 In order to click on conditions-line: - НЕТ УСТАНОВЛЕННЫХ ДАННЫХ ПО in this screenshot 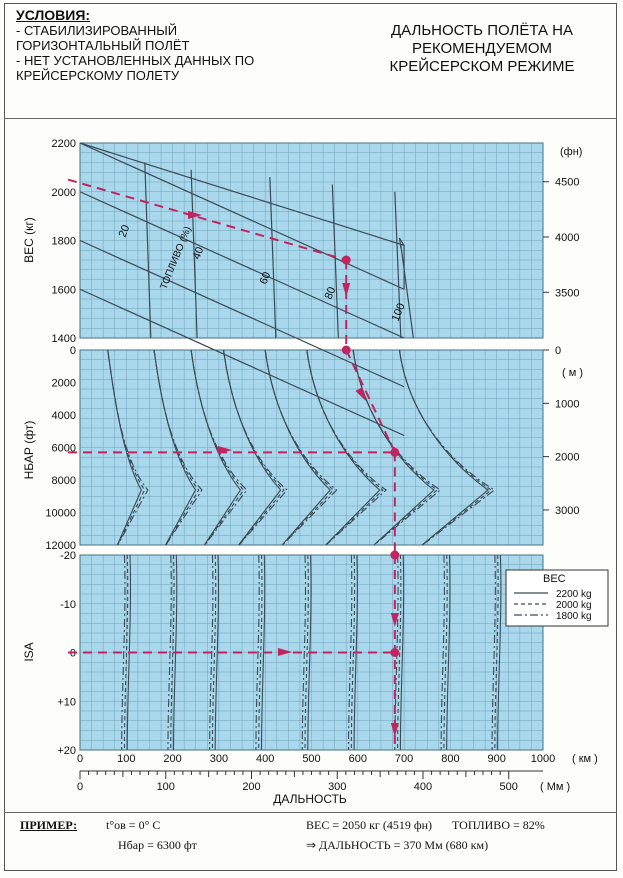, I will do `click(135, 60)`.